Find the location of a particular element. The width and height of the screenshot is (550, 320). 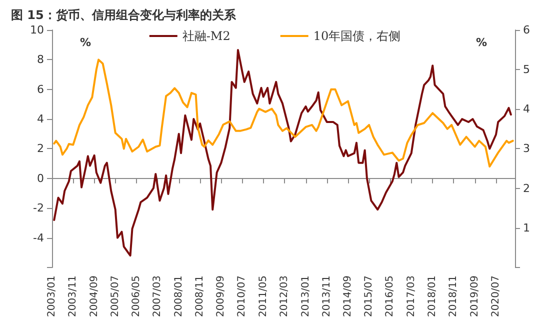

x-tick-label: 2007/03 is located at coordinates (158, 296).